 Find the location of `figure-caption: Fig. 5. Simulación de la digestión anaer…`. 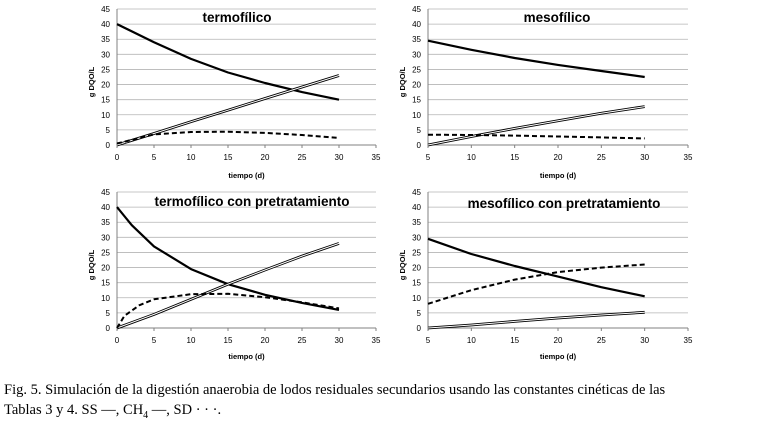

figure-caption: Fig. 5. Simulación de la digestión anaer… is located at coordinates (388, 403).